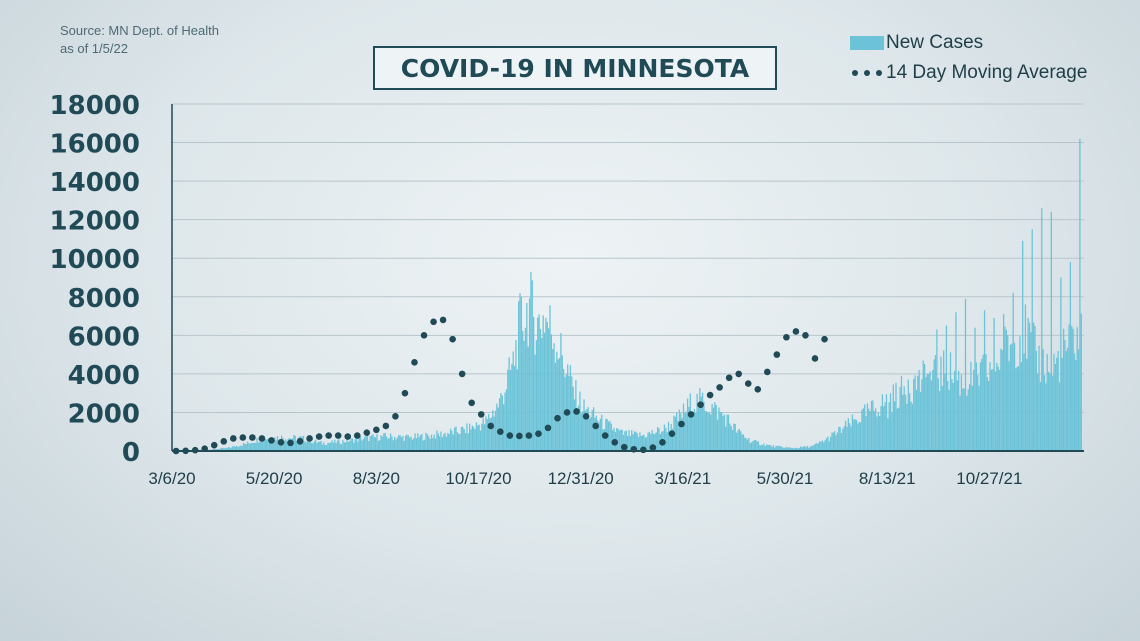  Describe the element at coordinates (104, 414) in the screenshot. I see `y-tick-label: 2000` at that location.